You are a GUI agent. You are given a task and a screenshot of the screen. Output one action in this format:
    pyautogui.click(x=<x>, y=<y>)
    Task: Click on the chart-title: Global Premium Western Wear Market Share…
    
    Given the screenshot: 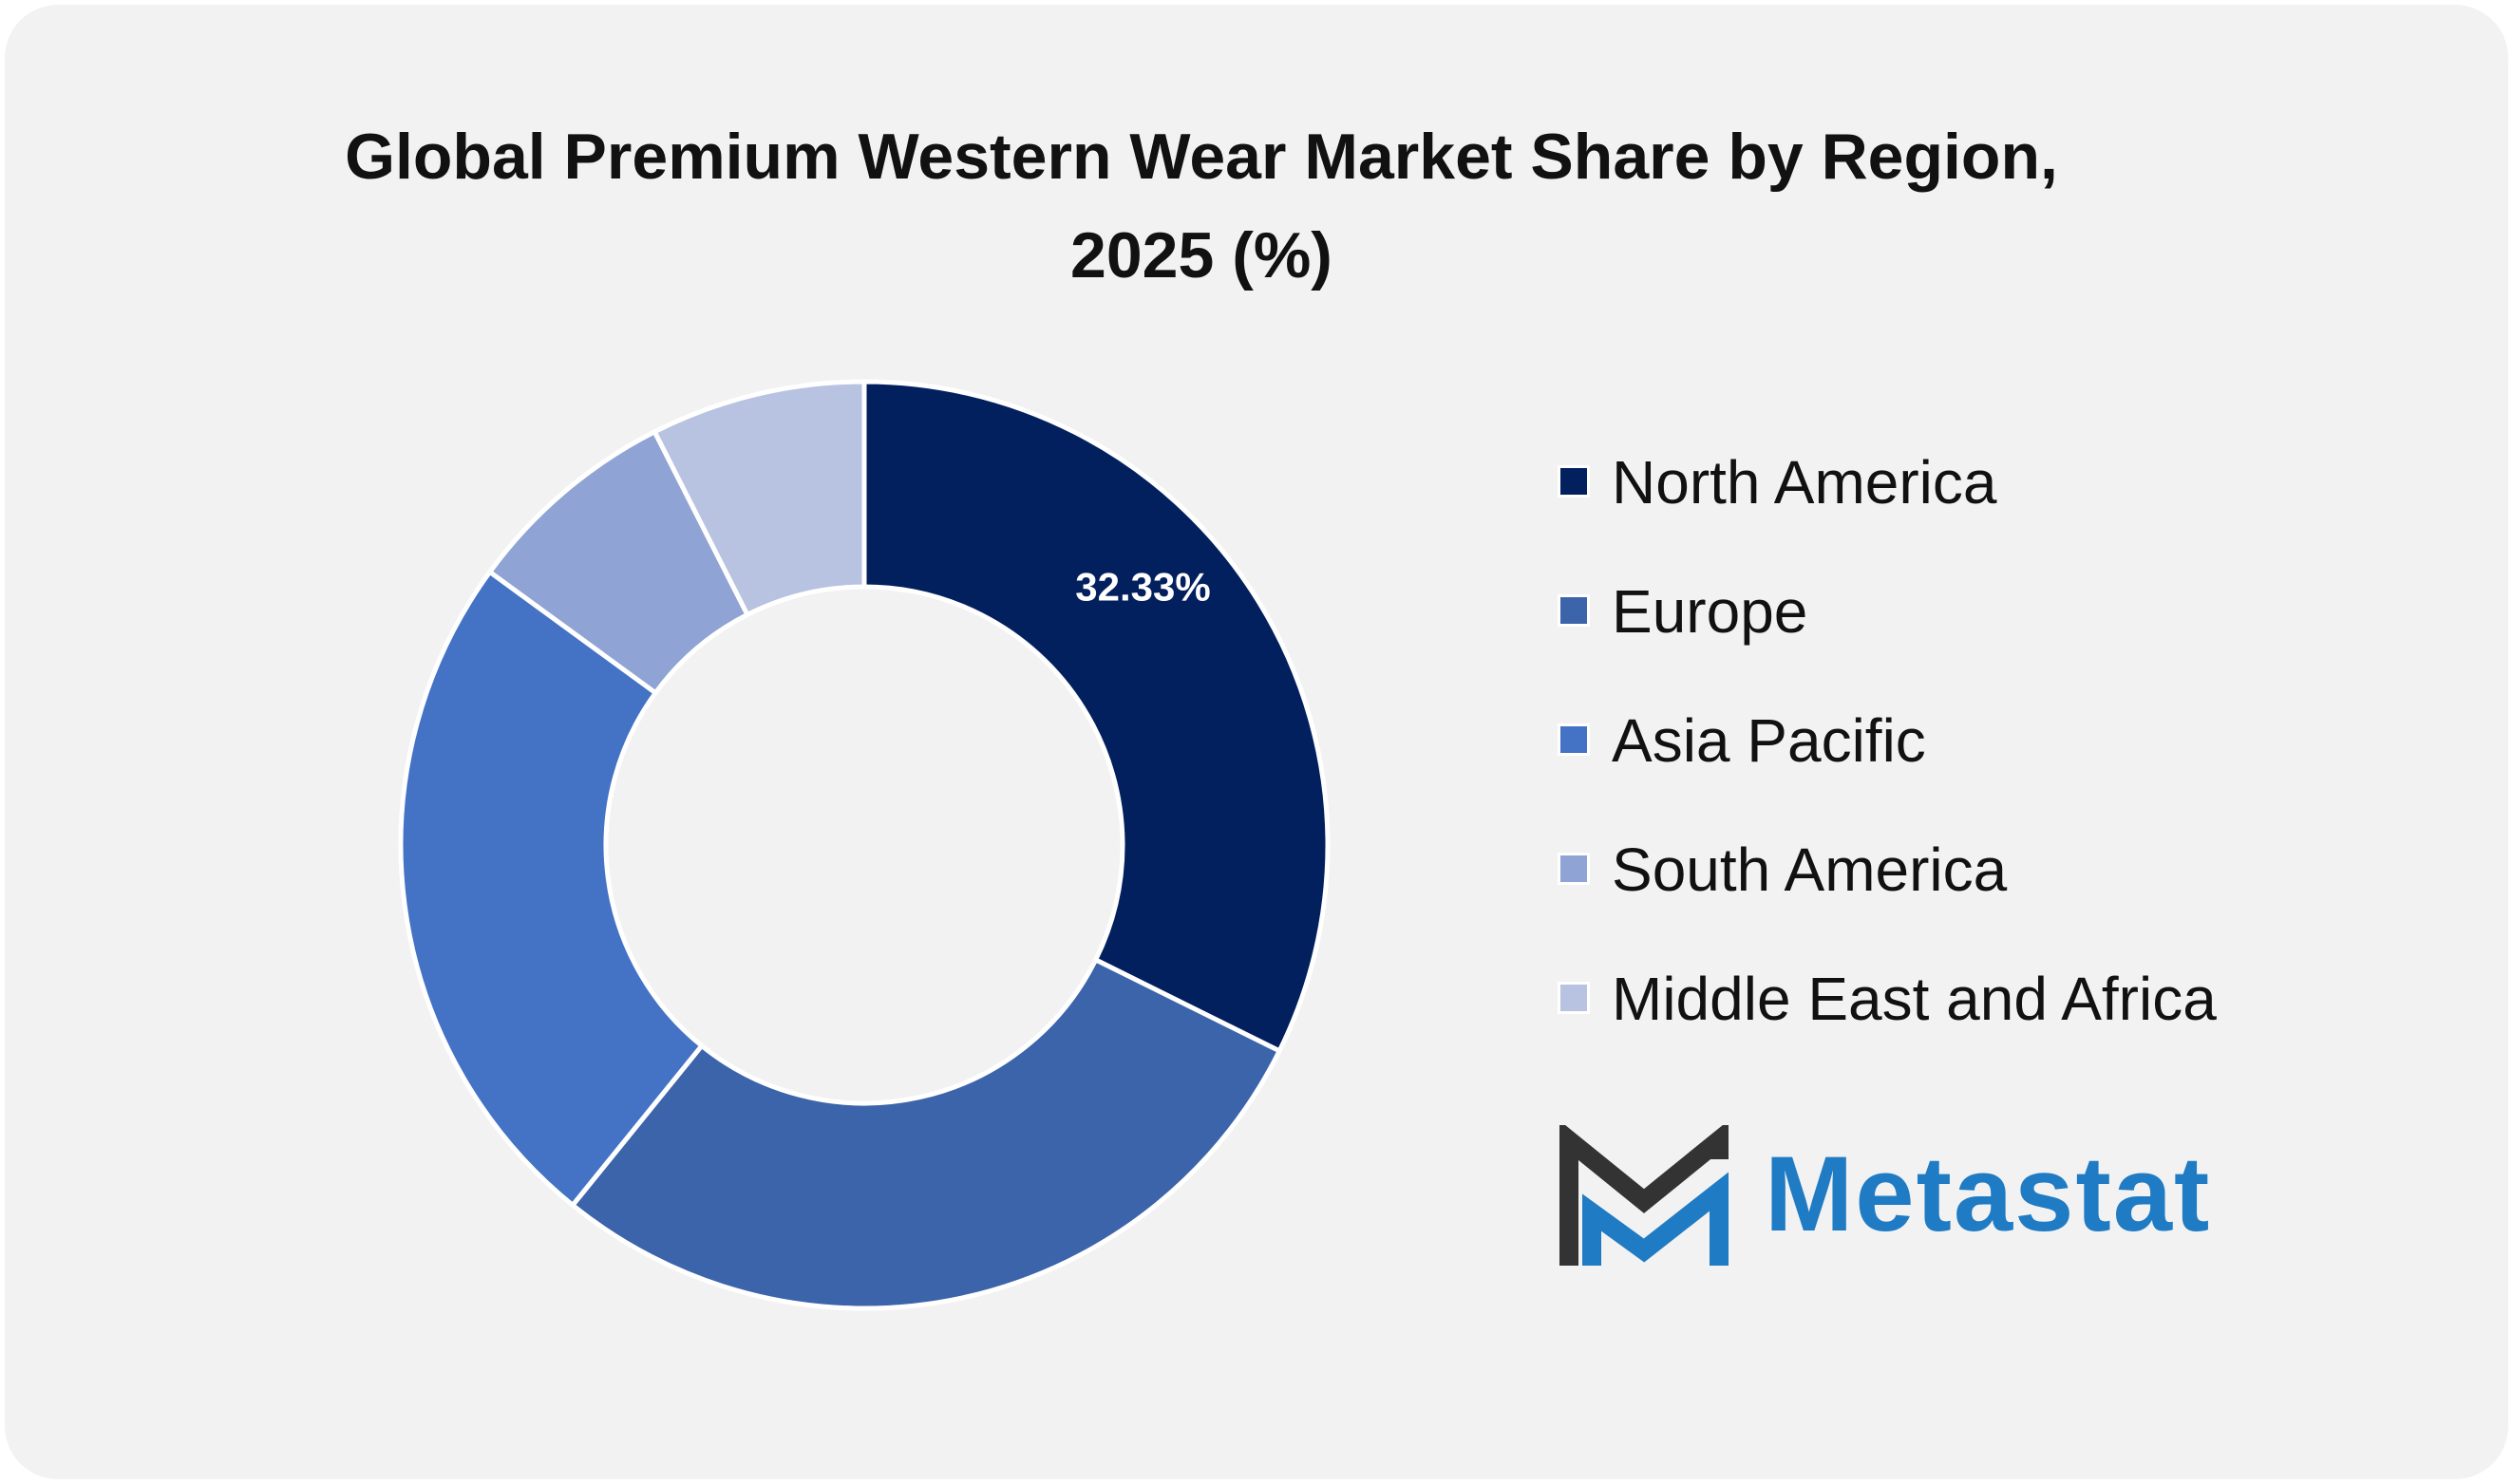 What is the action you would take?
    pyautogui.click(x=1202, y=206)
    